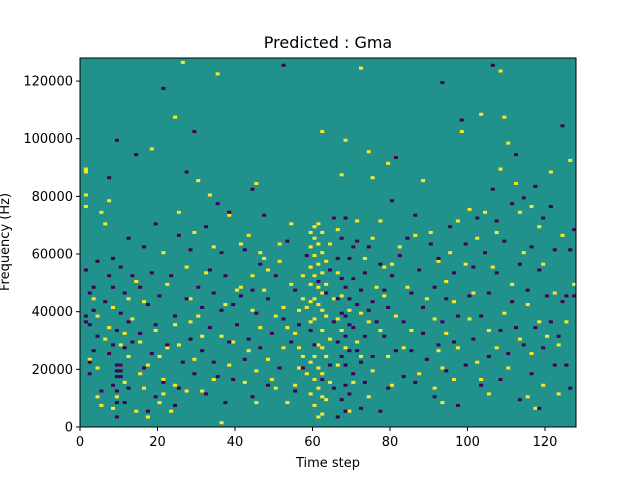 The height and width of the screenshot is (480, 640). Describe the element at coordinates (235, 442) in the screenshot. I see `x-tick-label: 40` at that location.